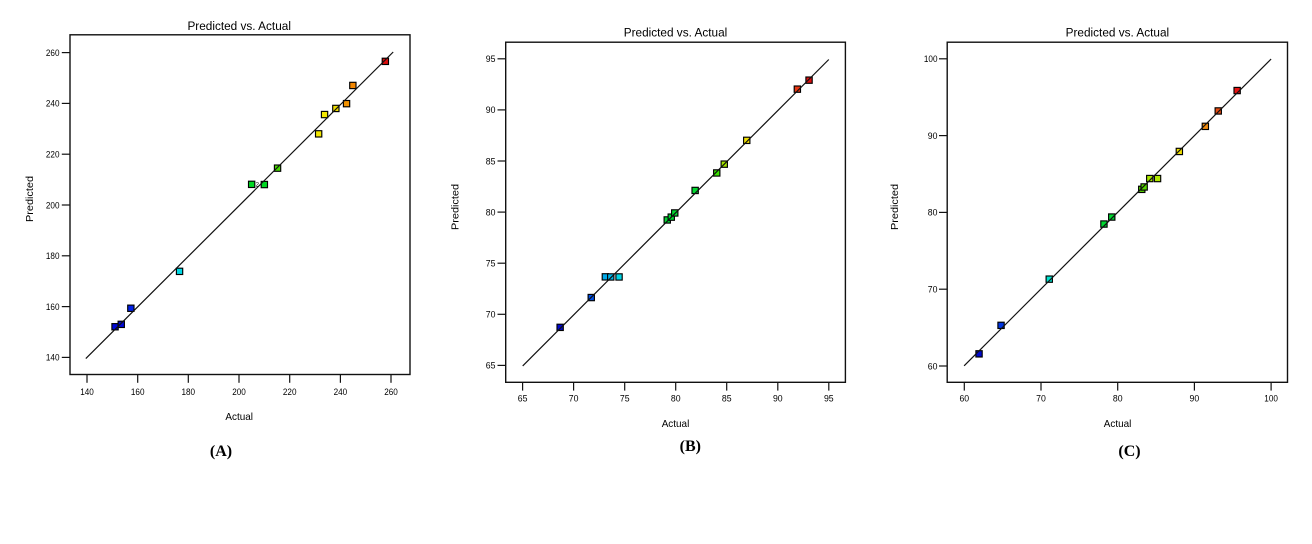  Describe the element at coordinates (258, 185) in the screenshot. I see `svg-text: 2` at that location.